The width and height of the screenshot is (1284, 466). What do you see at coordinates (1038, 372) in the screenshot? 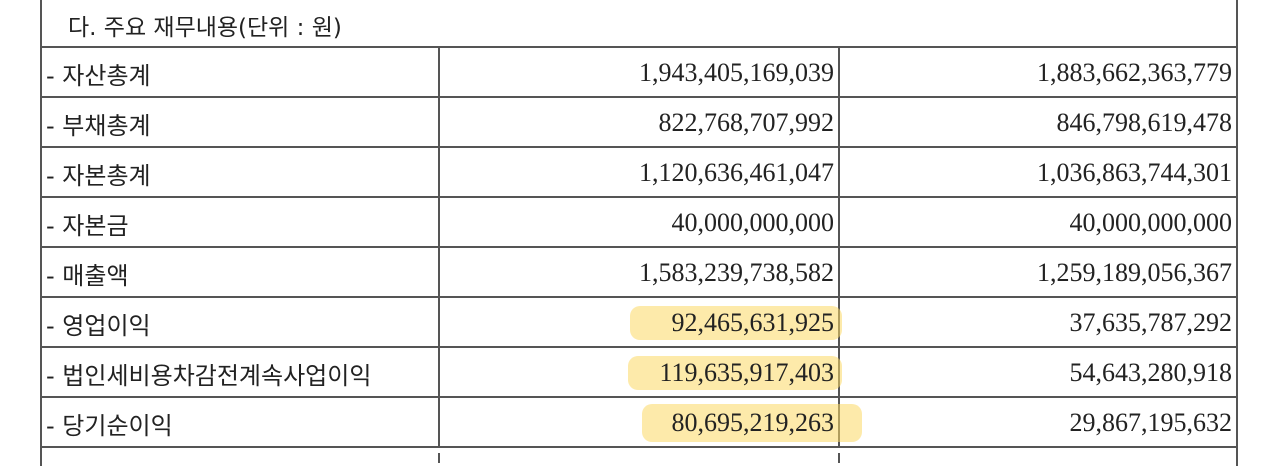
I see `prior-period-cell: 54,643,280,918` at bounding box center [1038, 372].